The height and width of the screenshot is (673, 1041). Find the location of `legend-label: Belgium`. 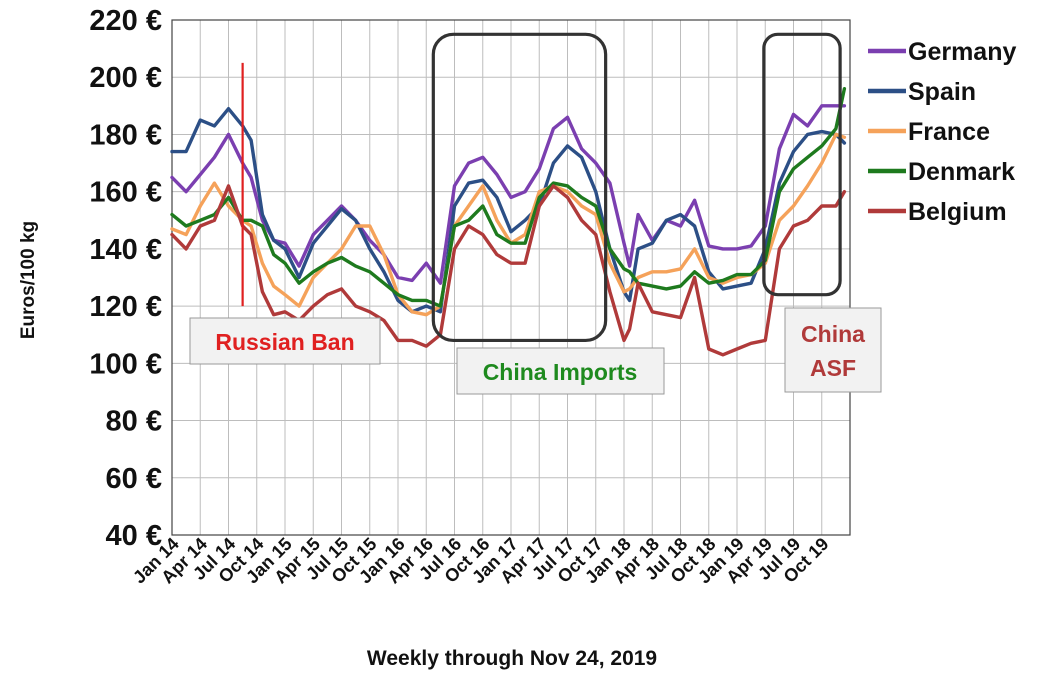

legend-label: Belgium is located at coordinates (957, 212).